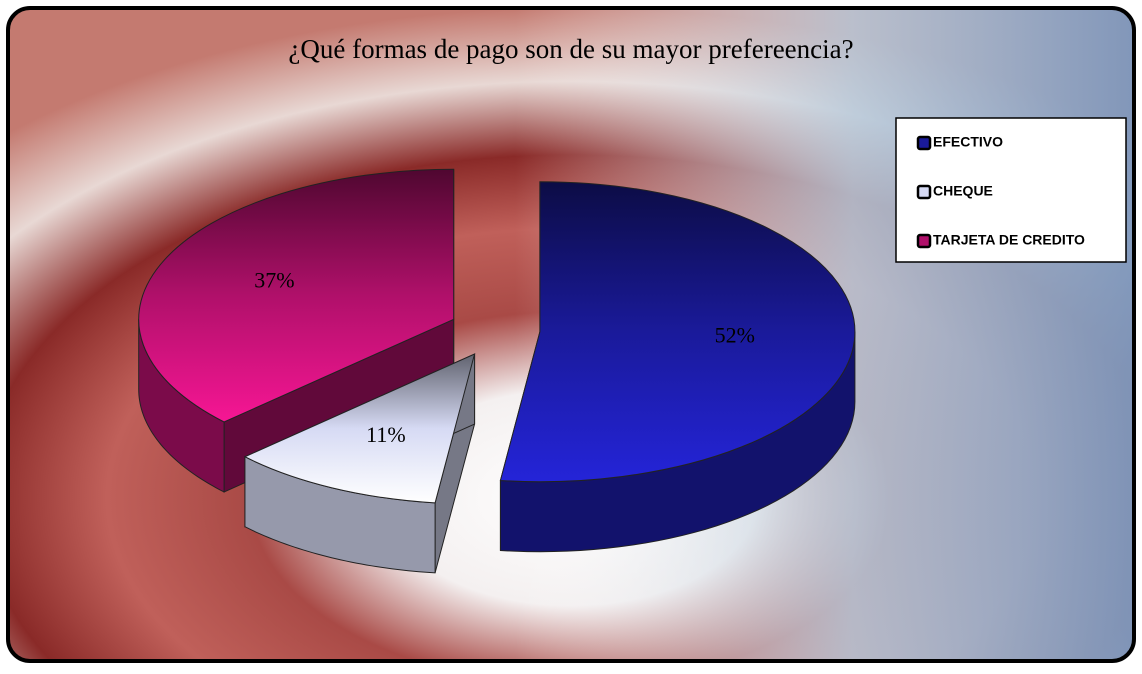 This screenshot has height=674, width=1142. I want to click on pie-slice, so click(359, 463).